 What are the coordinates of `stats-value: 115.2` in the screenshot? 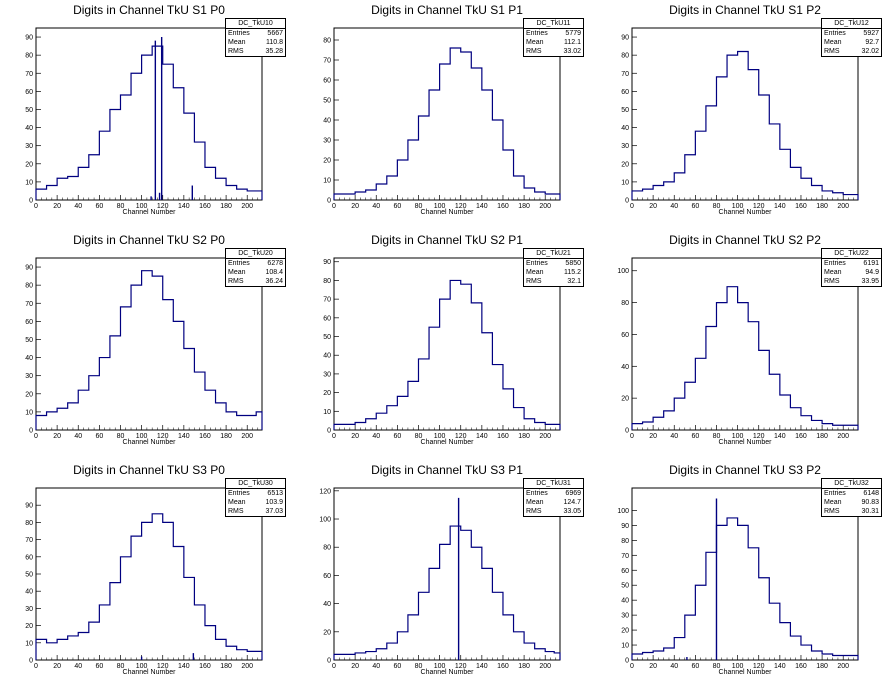 It's located at (572, 272).